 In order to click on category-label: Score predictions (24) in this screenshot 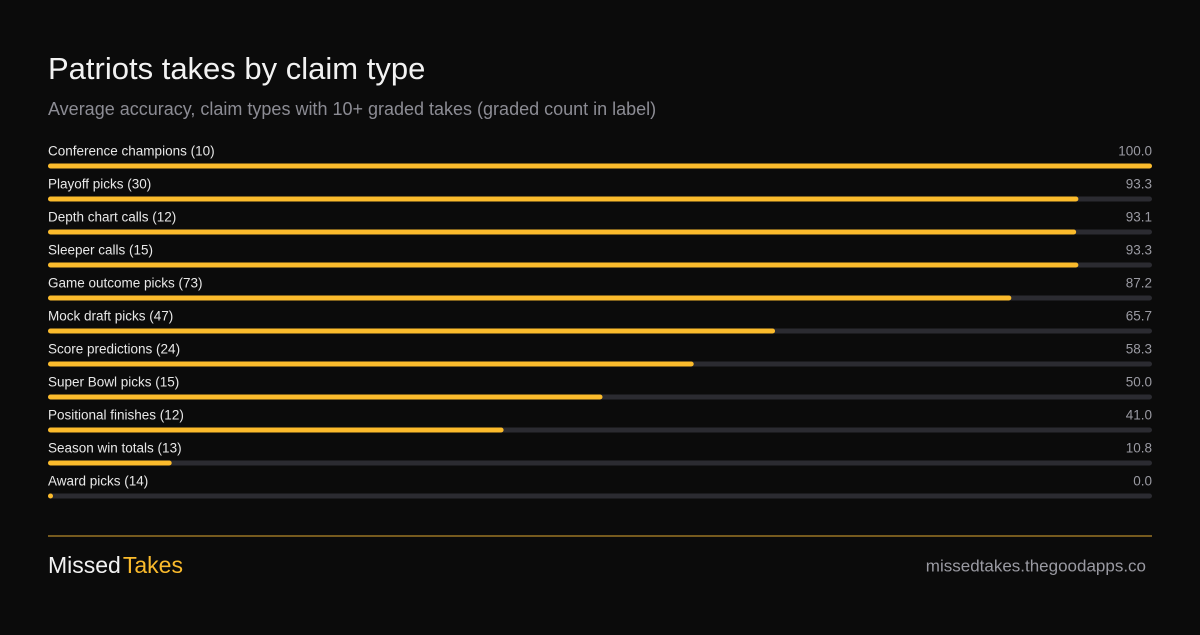, I will do `click(114, 349)`.